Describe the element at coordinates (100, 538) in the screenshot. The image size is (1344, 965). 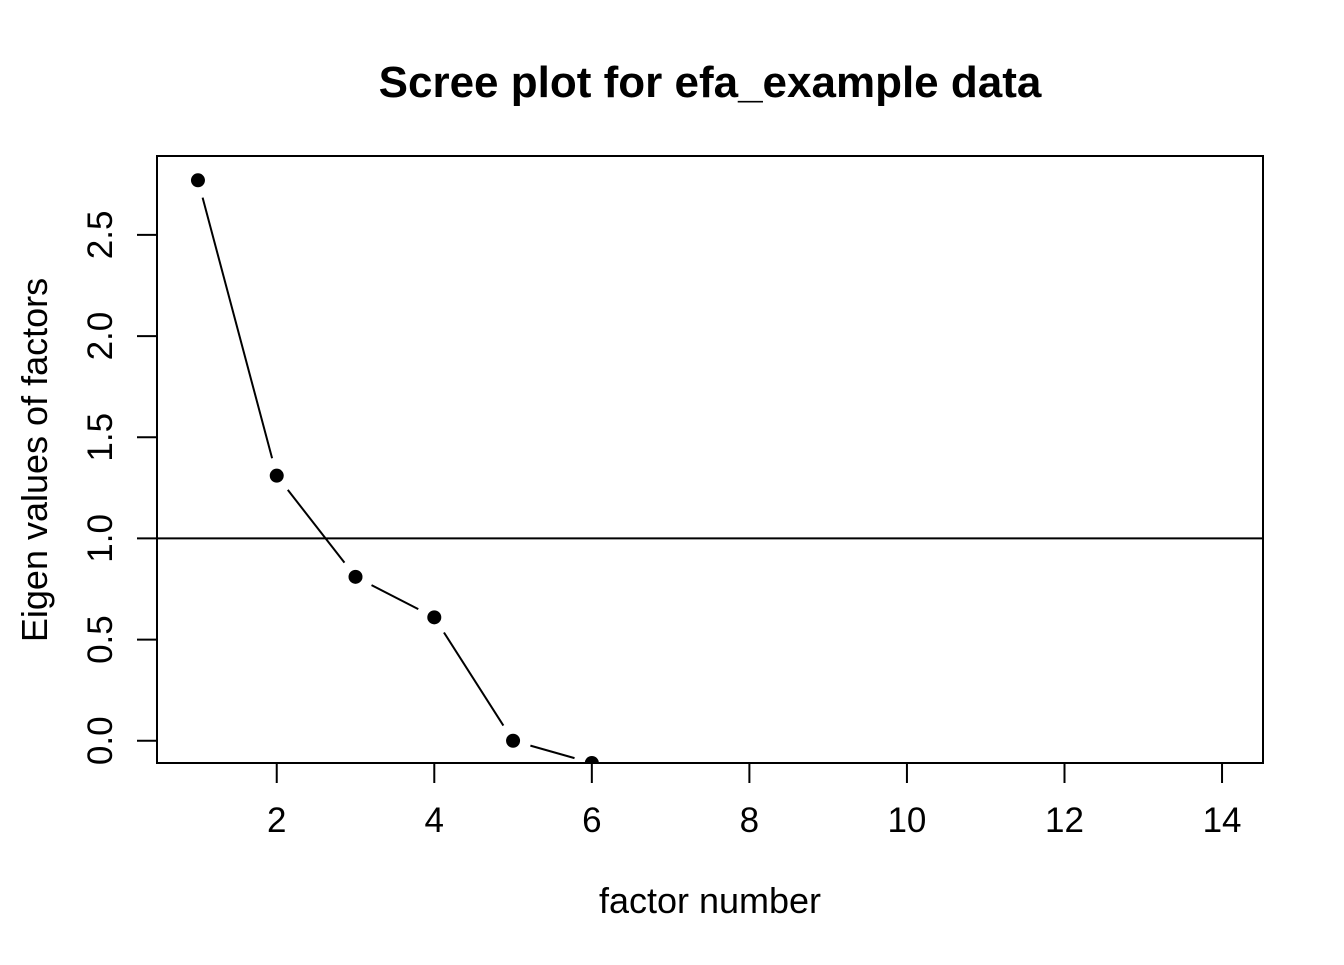
I see `y-tick-label: 1.0` at that location.